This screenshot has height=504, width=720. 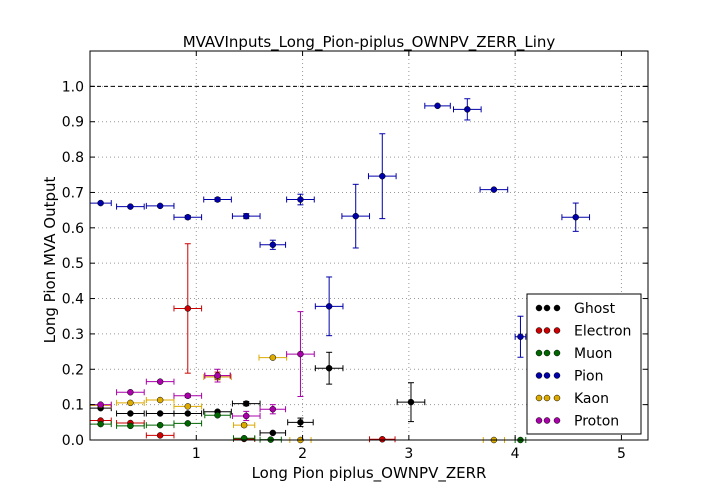 I want to click on legend-label: Proton, so click(x=596, y=422).